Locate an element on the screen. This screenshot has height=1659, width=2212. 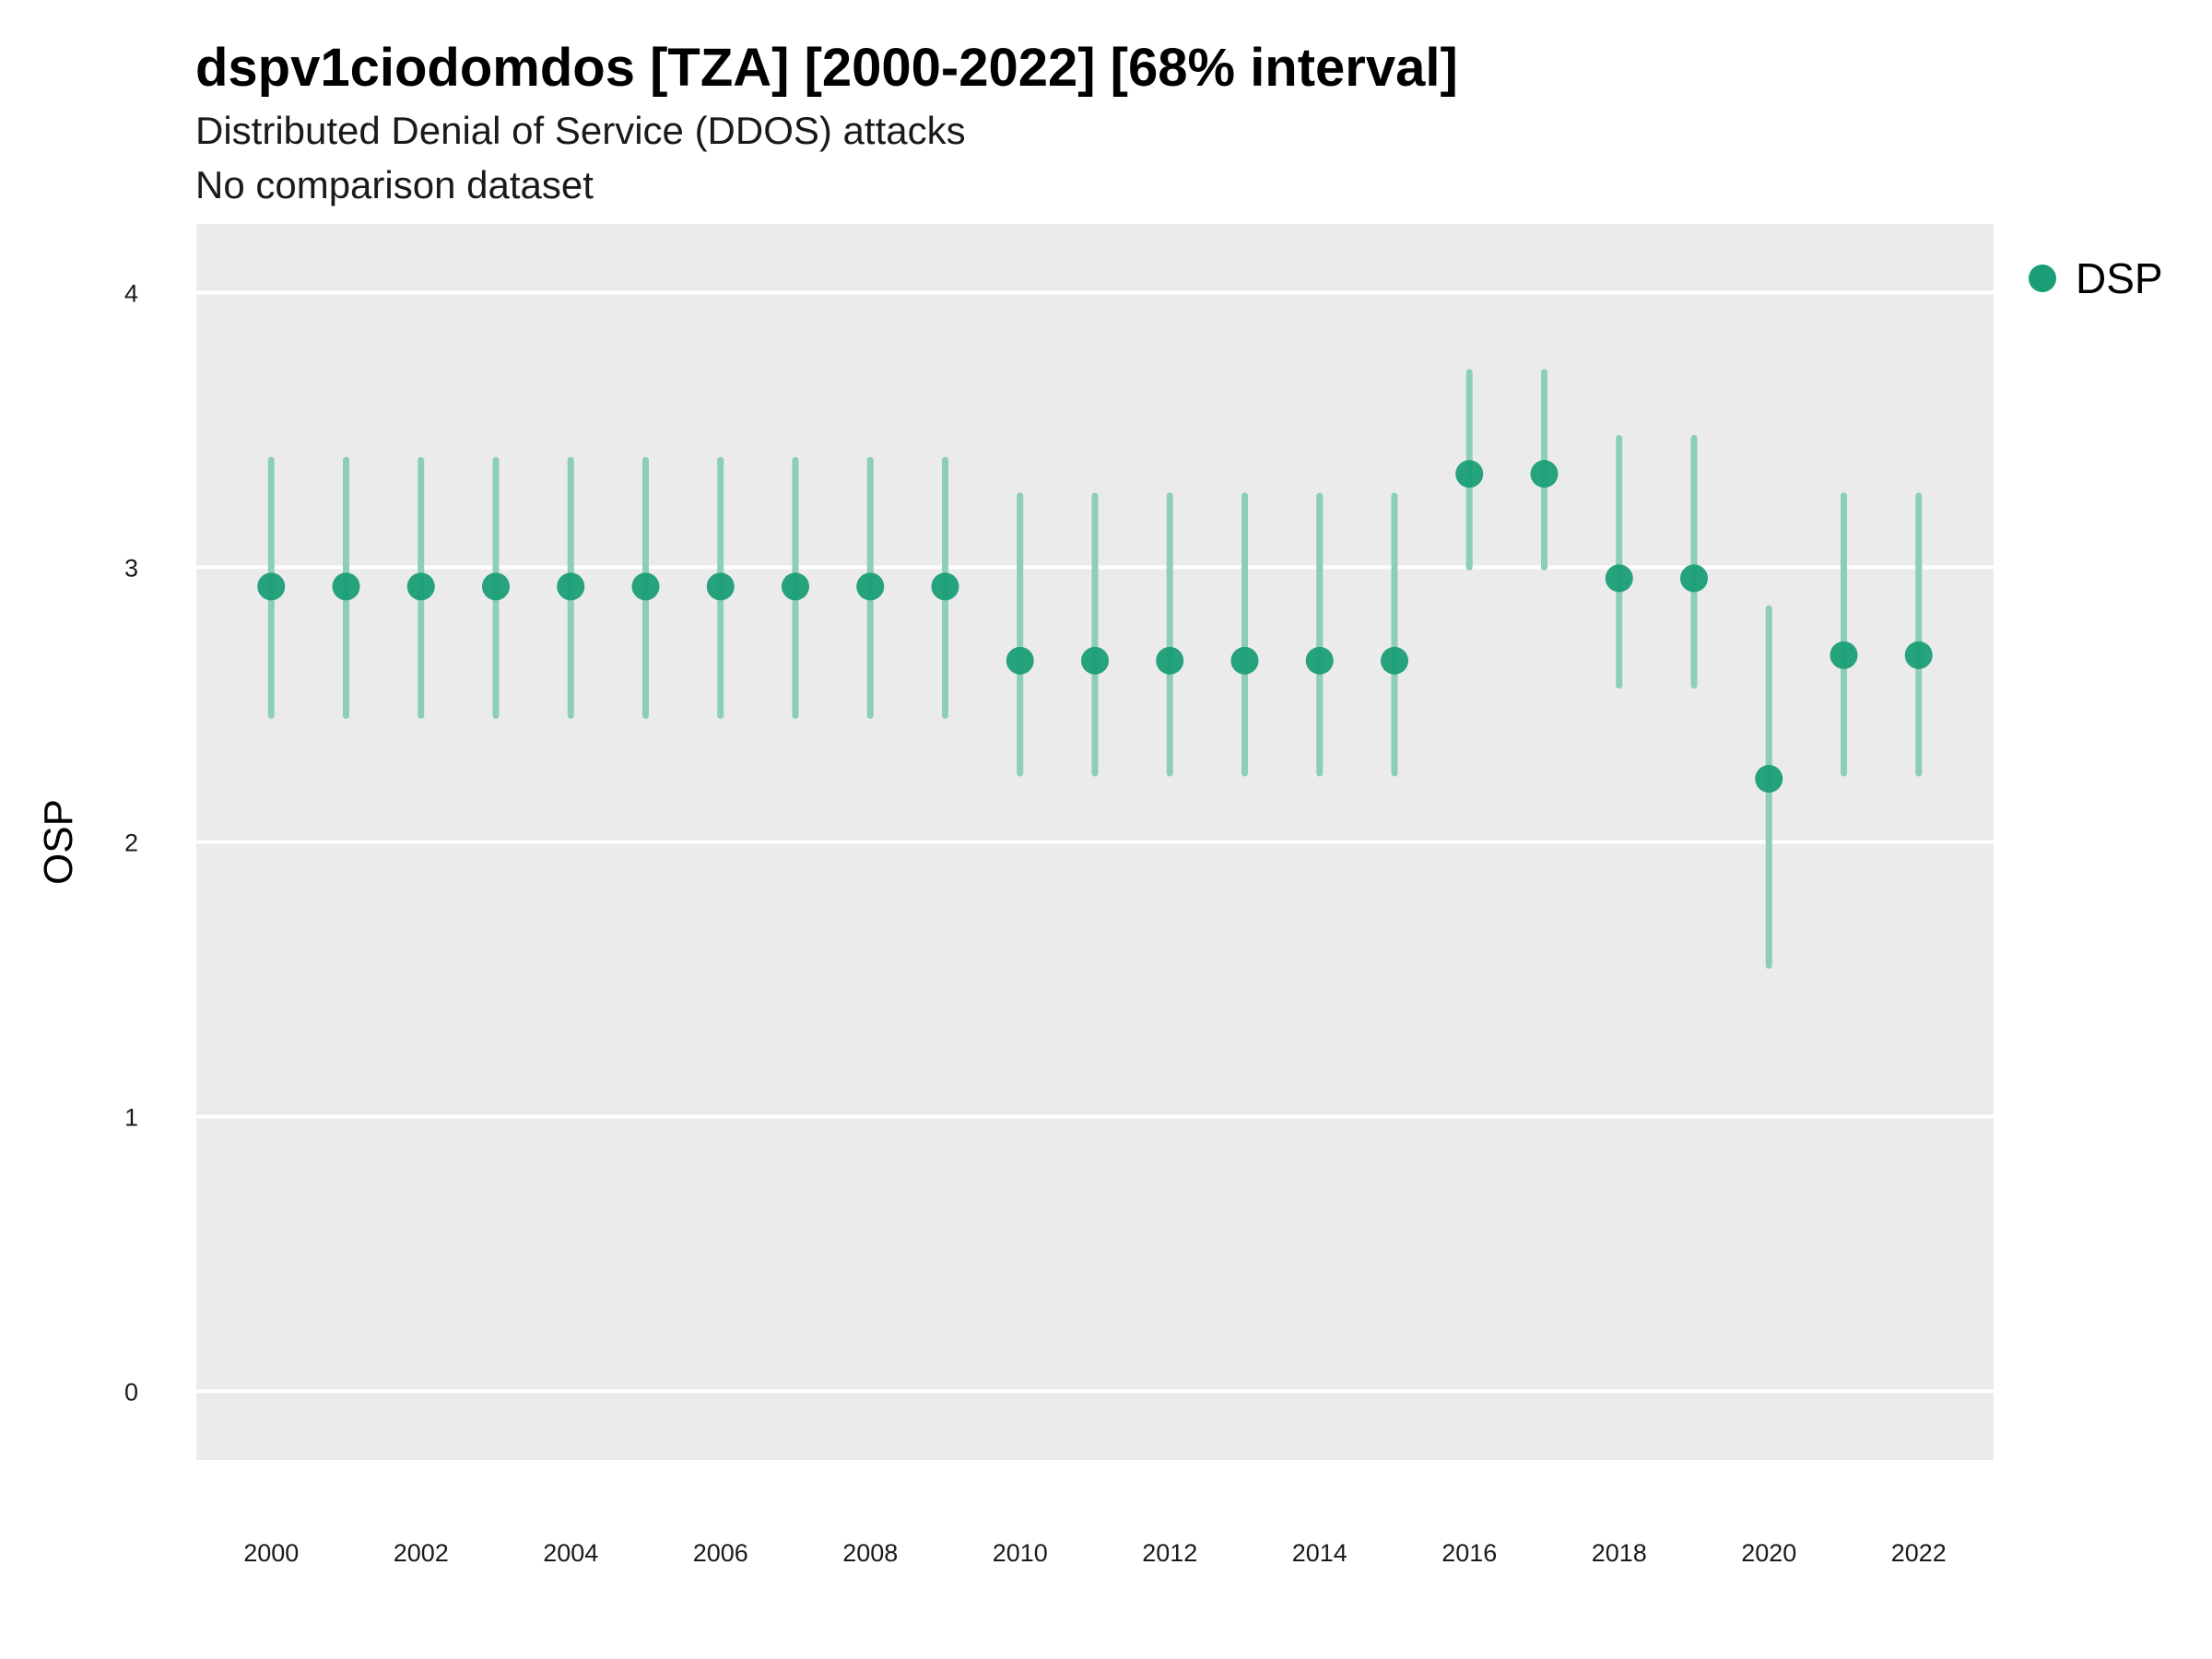
y-tick-label-0: 0 is located at coordinates (131, 1392).